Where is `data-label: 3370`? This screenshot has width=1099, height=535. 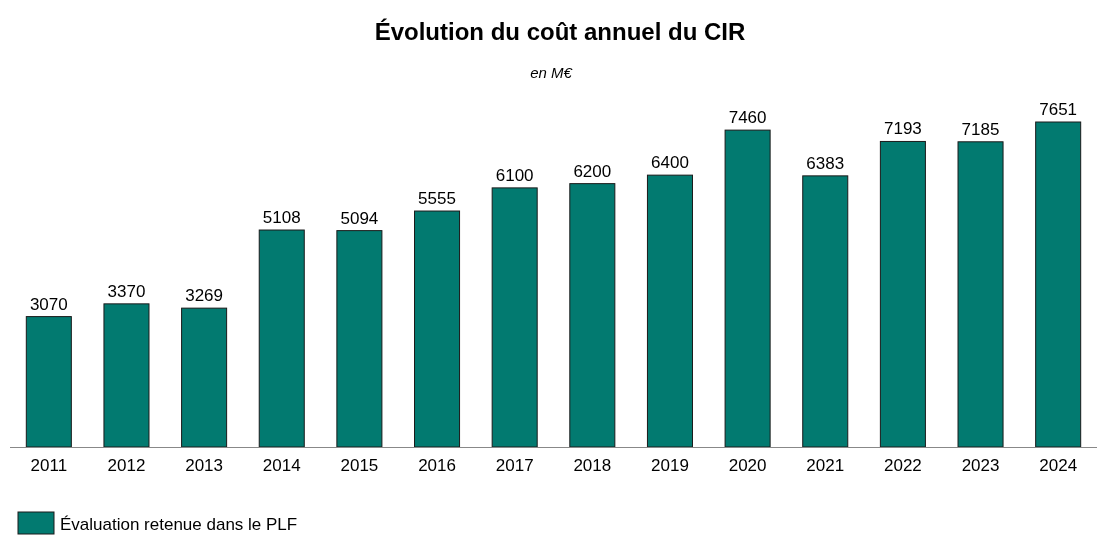 data-label: 3370 is located at coordinates (126, 291).